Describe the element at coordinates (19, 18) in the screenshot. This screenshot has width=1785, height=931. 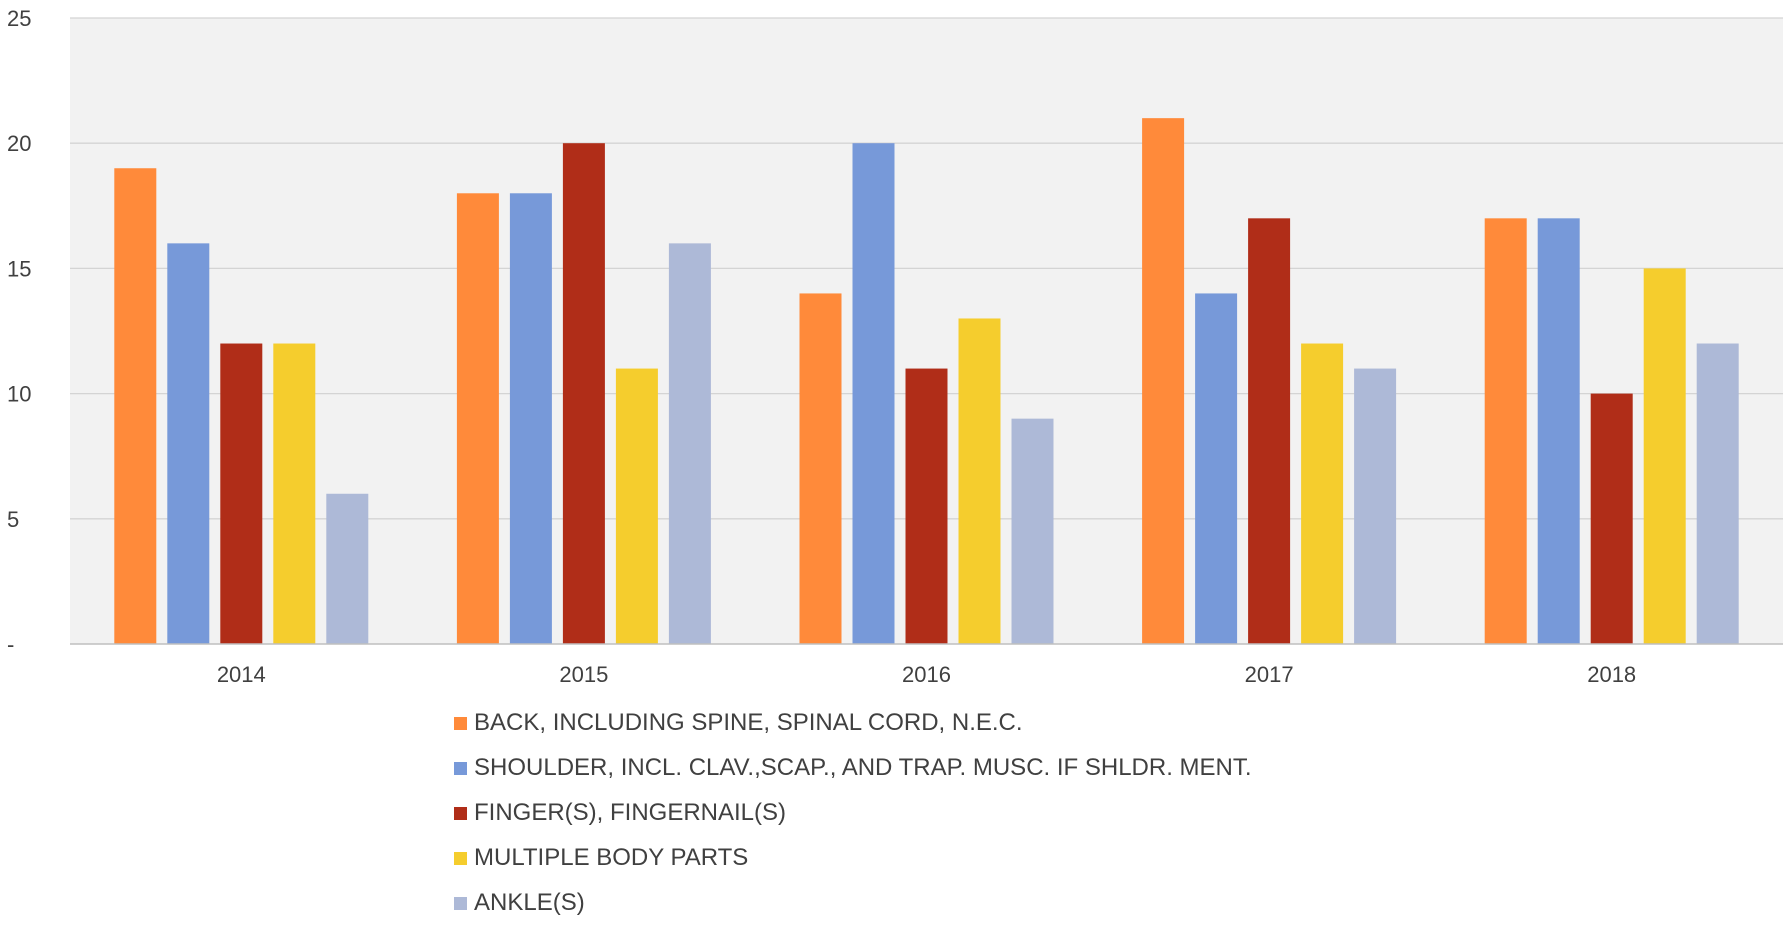
I see `y-tick-label: 25` at that location.